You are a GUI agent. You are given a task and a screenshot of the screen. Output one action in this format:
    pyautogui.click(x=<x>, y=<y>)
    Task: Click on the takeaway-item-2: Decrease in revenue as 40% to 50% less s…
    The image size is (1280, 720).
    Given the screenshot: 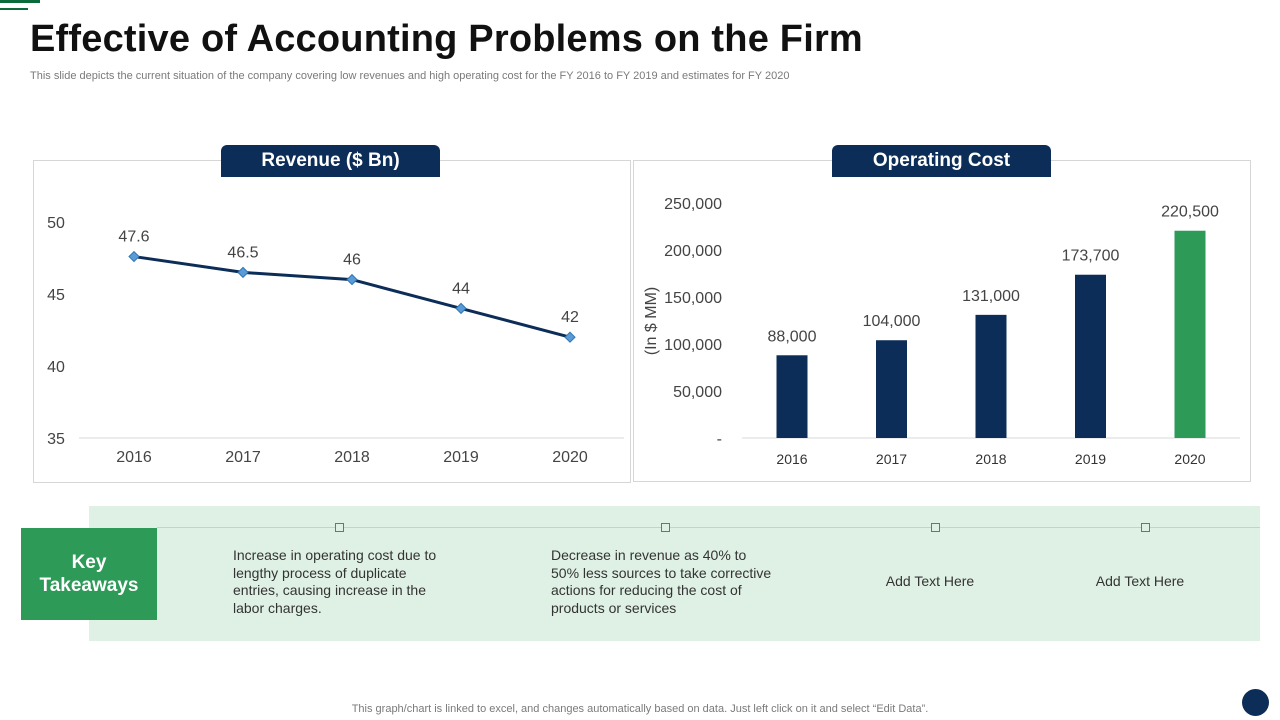 What is the action you would take?
    pyautogui.click(x=661, y=581)
    